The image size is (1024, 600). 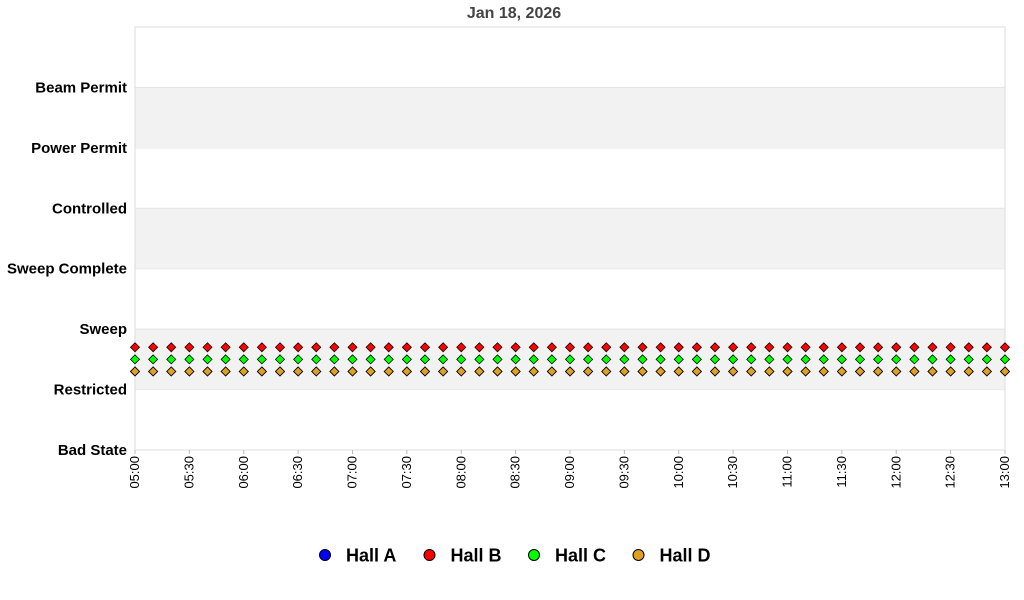 What do you see at coordinates (514, 13) in the screenshot?
I see `chart-title: Jan 18, 2026` at bounding box center [514, 13].